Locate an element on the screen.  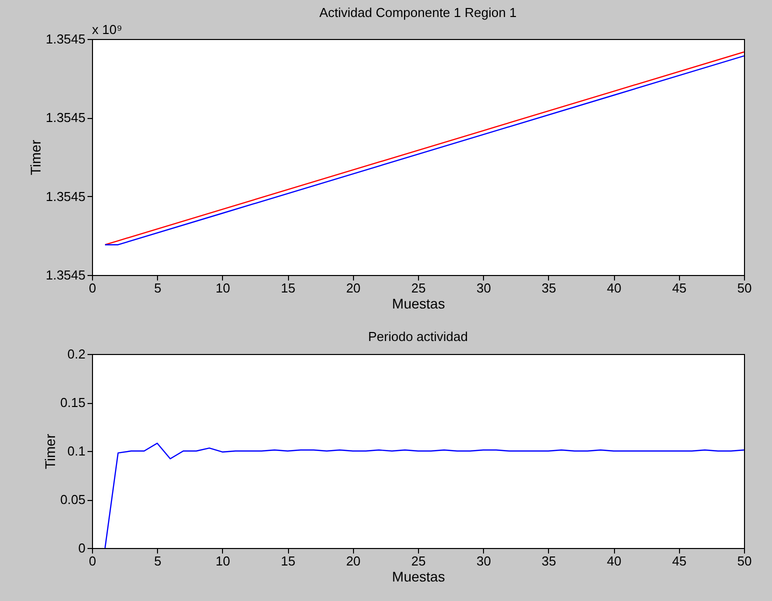
chart-title: Periodo actividad is located at coordinates (418, 336).